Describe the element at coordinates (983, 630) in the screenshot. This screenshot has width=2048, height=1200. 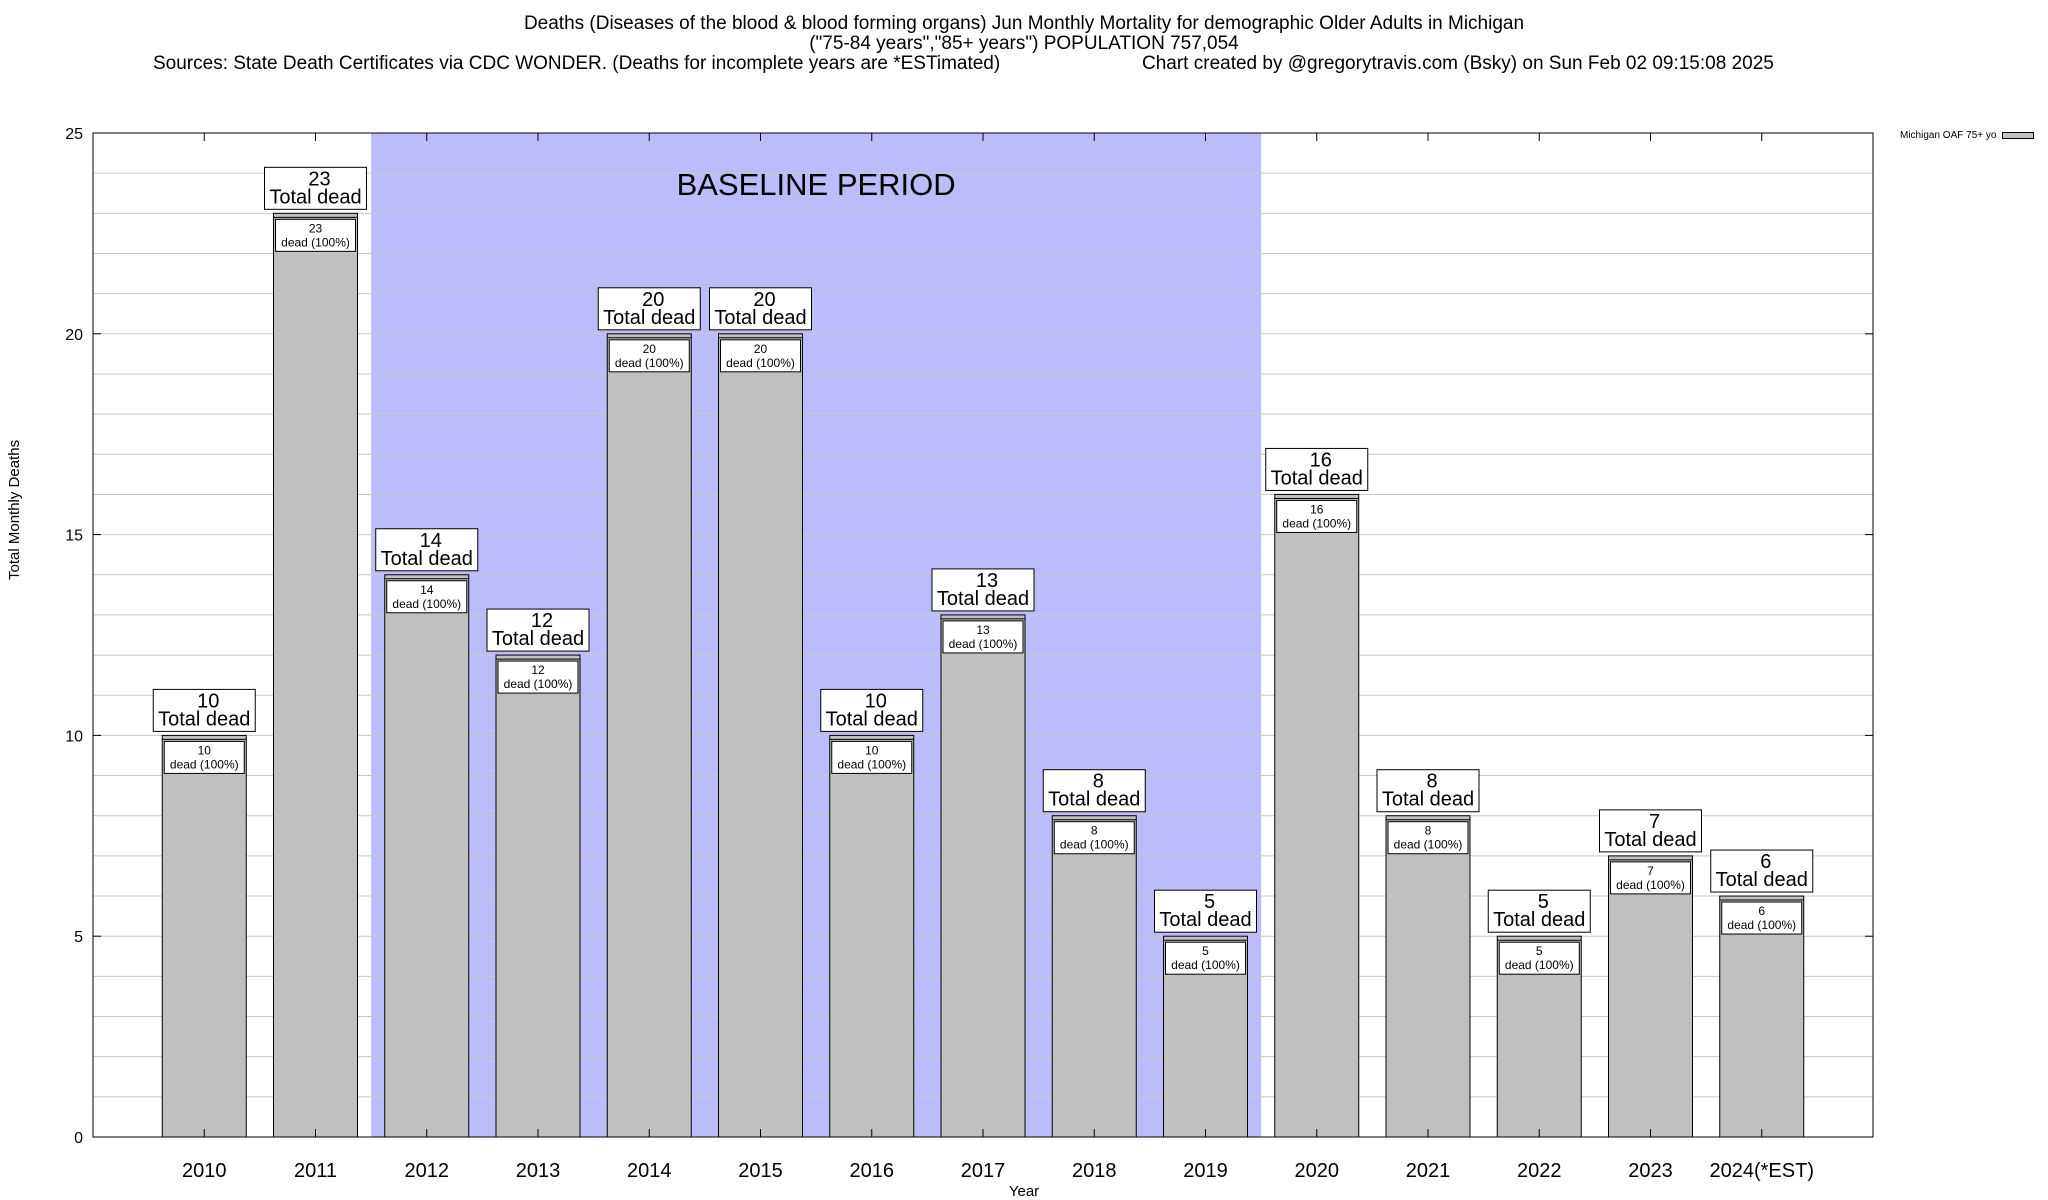
I see `inner-label-value: 13` at that location.